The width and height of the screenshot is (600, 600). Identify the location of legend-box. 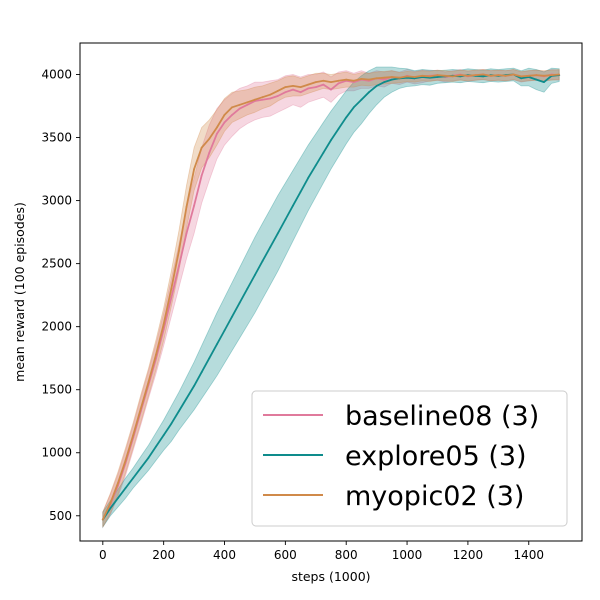
(409, 458).